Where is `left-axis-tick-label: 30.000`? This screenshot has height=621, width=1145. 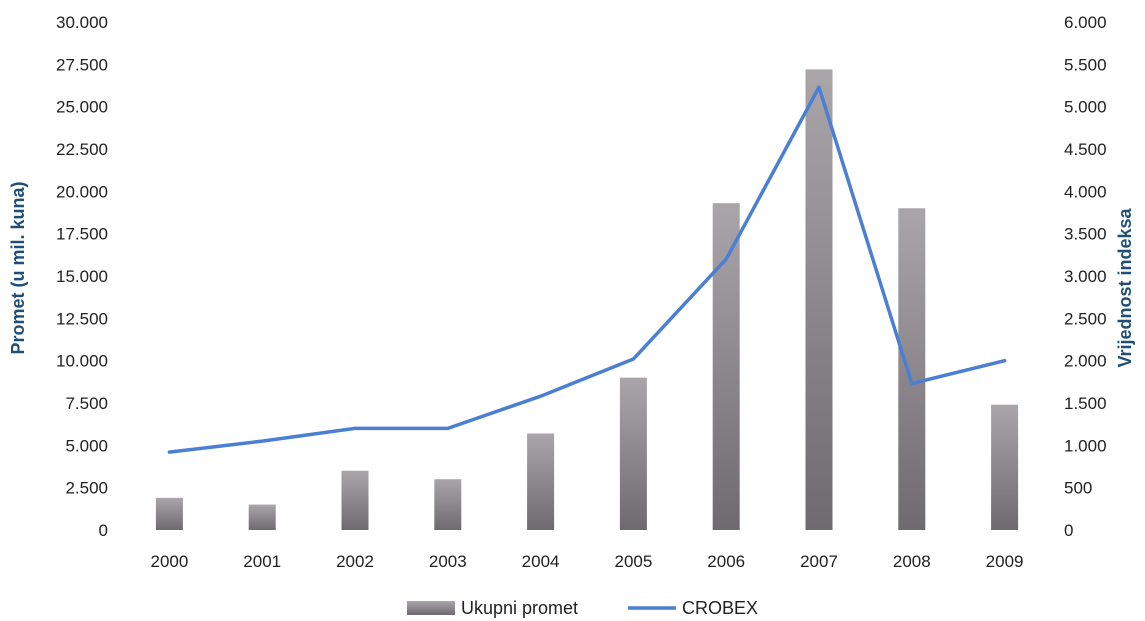 left-axis-tick-label: 30.000 is located at coordinates (82, 22).